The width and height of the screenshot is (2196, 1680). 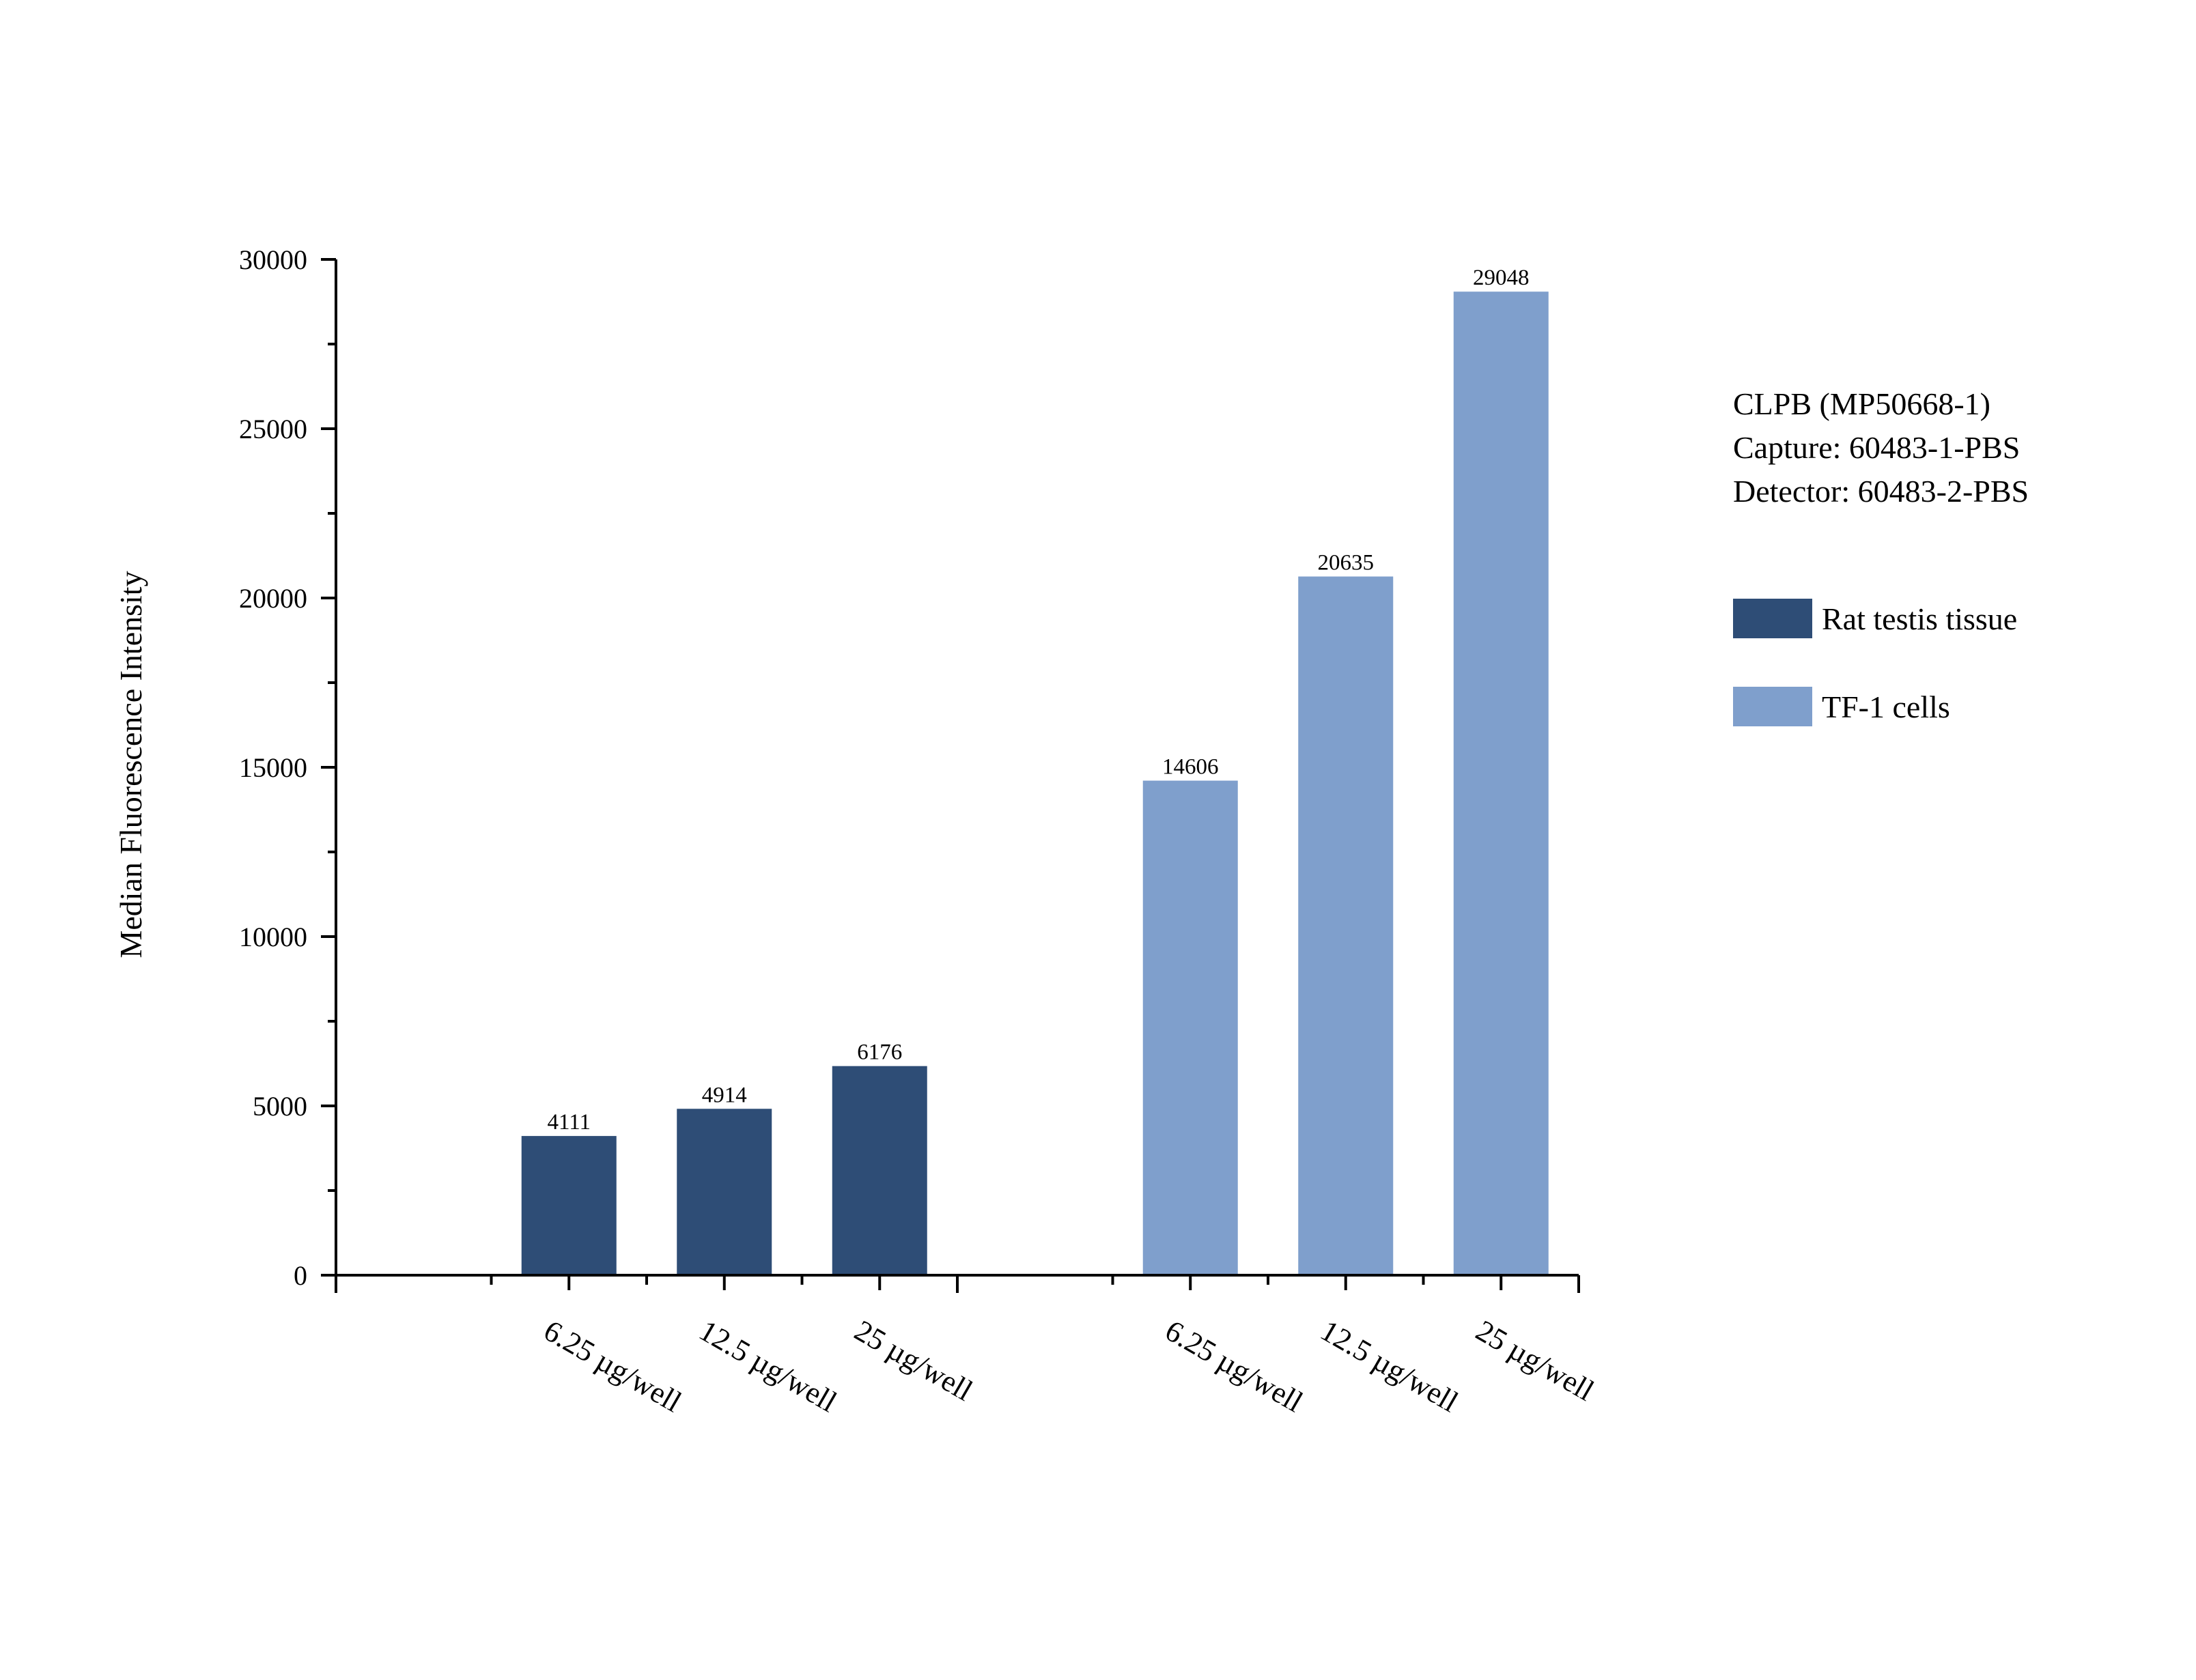 I want to click on annotation-line-2: Capture: 60483-1-PBS, so click(x=1877, y=447).